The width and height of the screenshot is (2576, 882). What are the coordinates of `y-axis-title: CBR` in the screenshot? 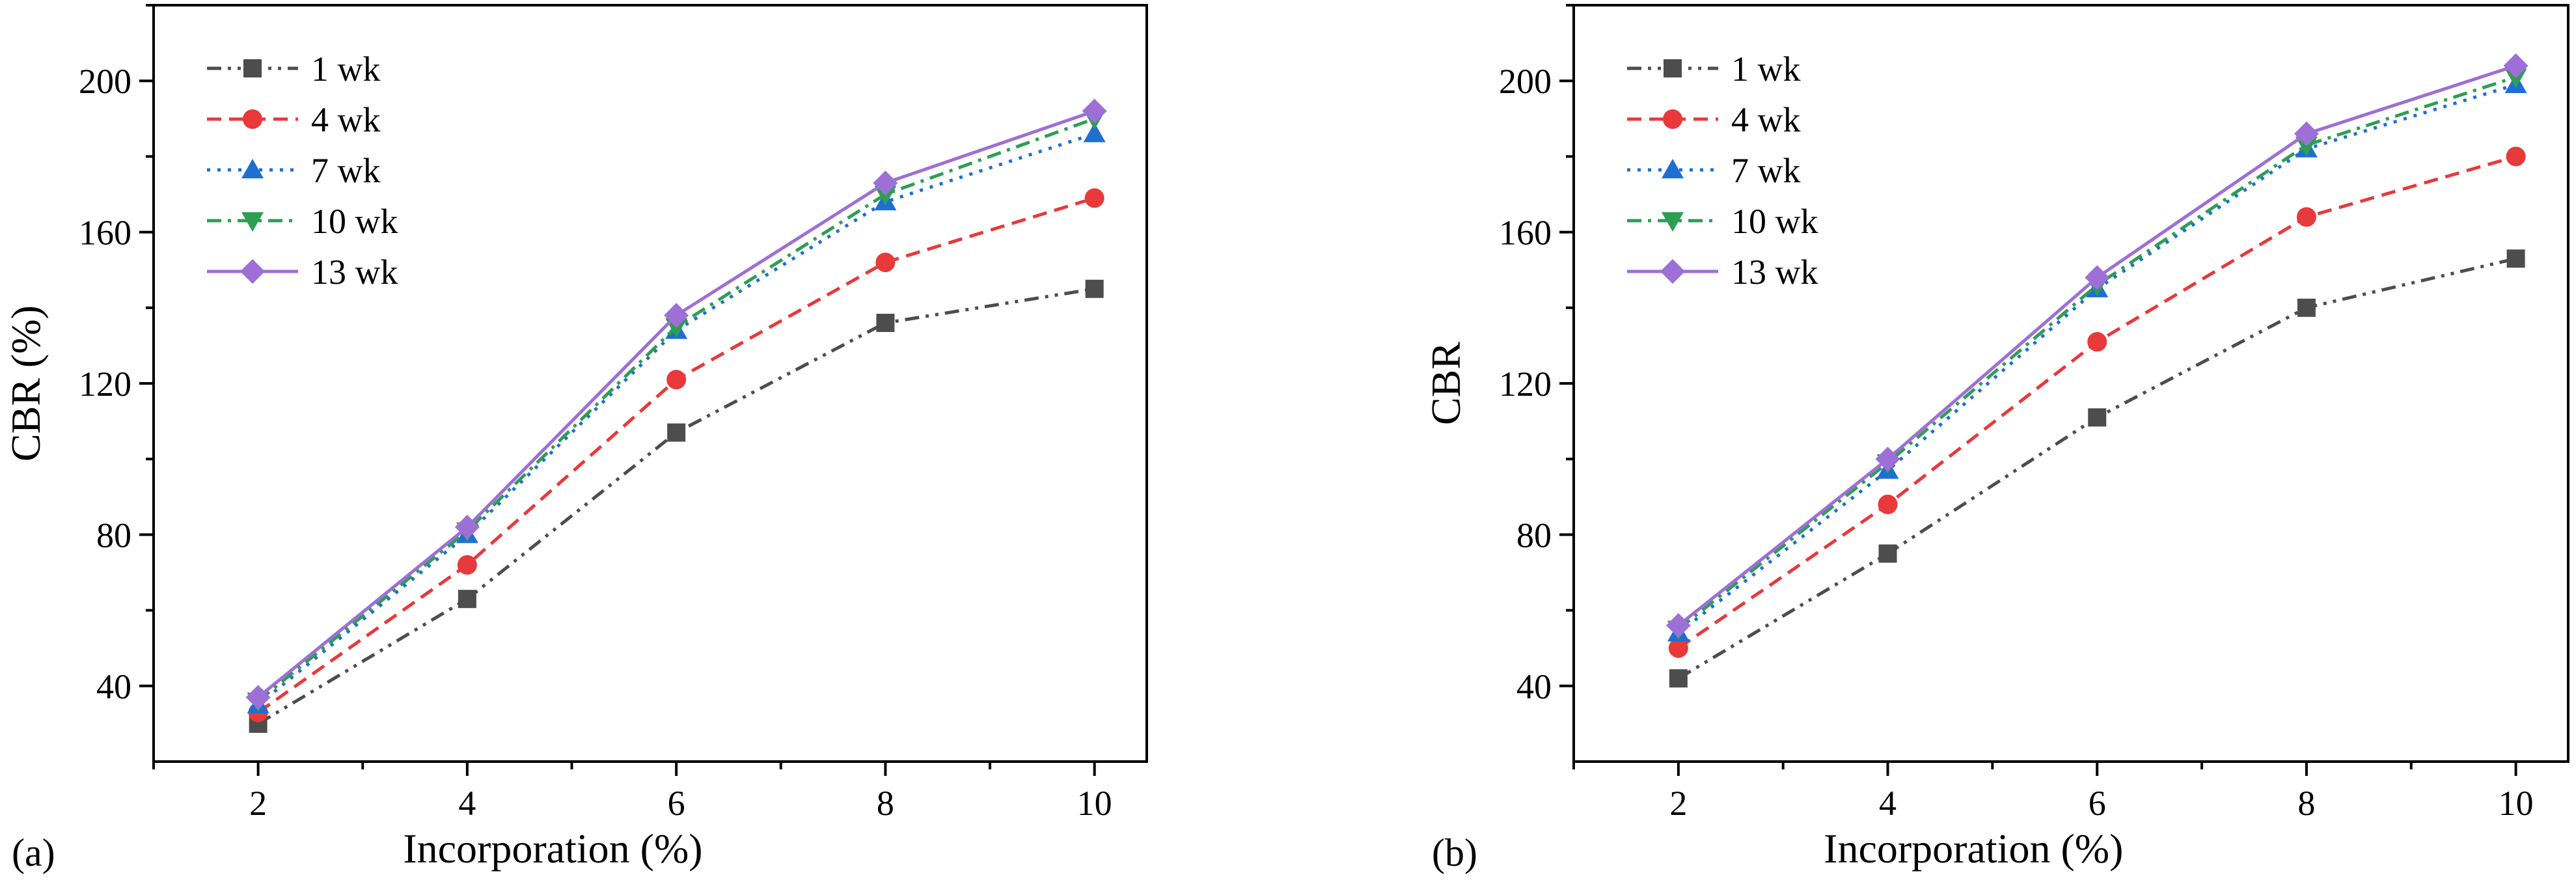 It's located at (1446, 383).